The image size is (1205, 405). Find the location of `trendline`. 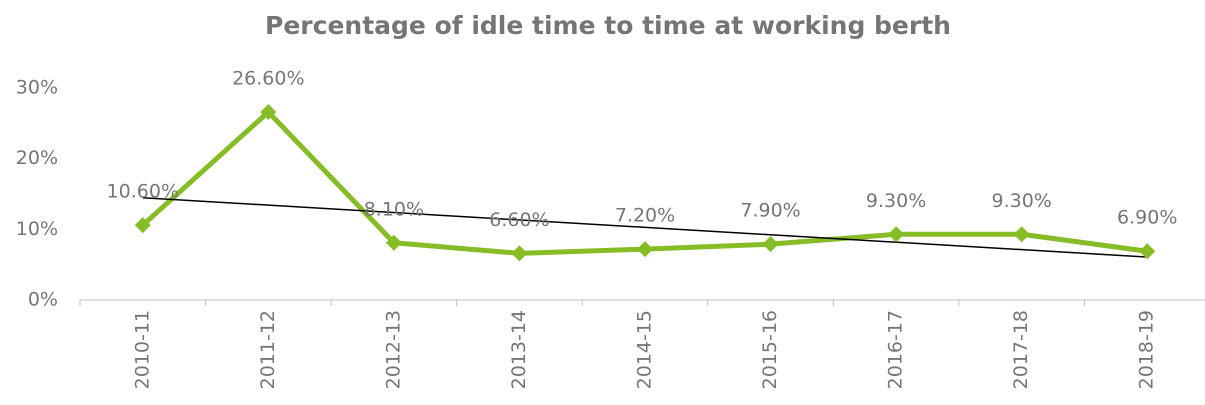

trendline is located at coordinates (645, 227).